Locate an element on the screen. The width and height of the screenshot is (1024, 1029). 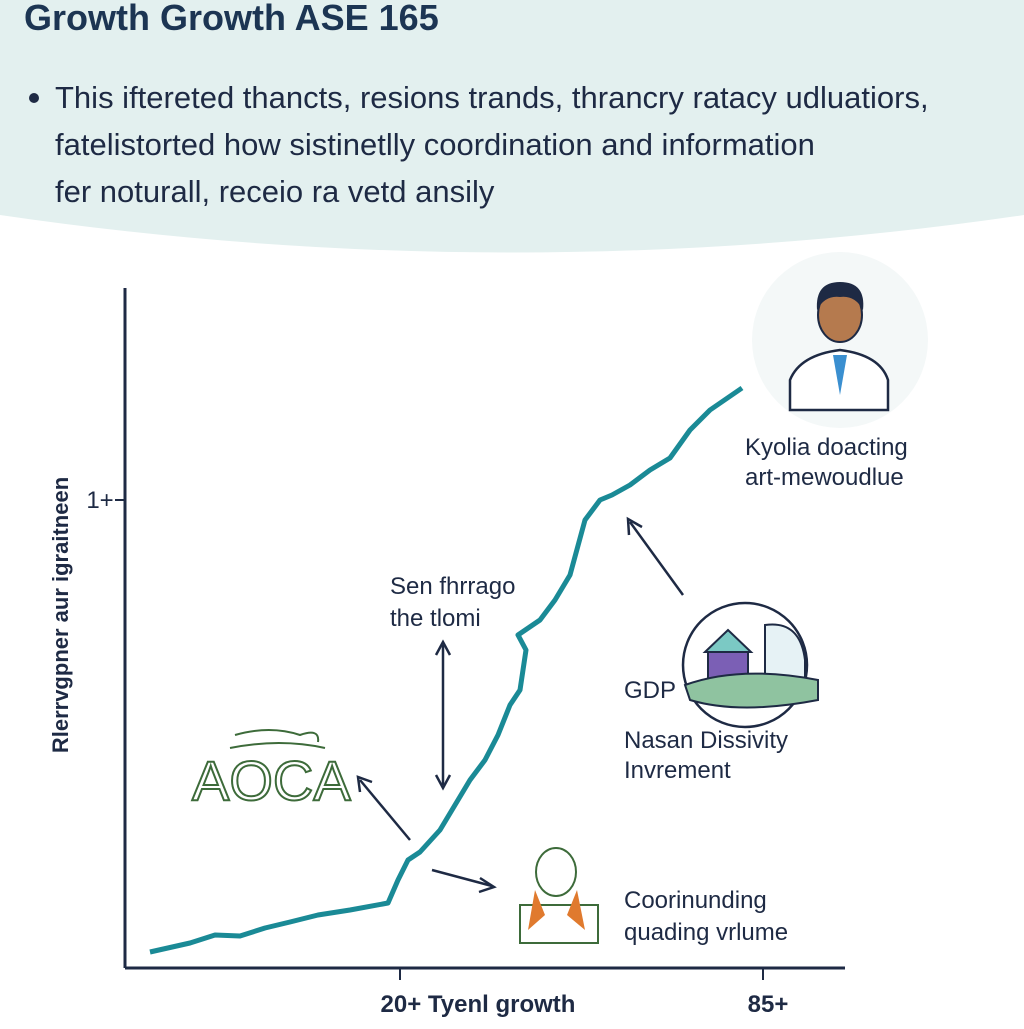
annotation: GDP is located at coordinates (650, 690).